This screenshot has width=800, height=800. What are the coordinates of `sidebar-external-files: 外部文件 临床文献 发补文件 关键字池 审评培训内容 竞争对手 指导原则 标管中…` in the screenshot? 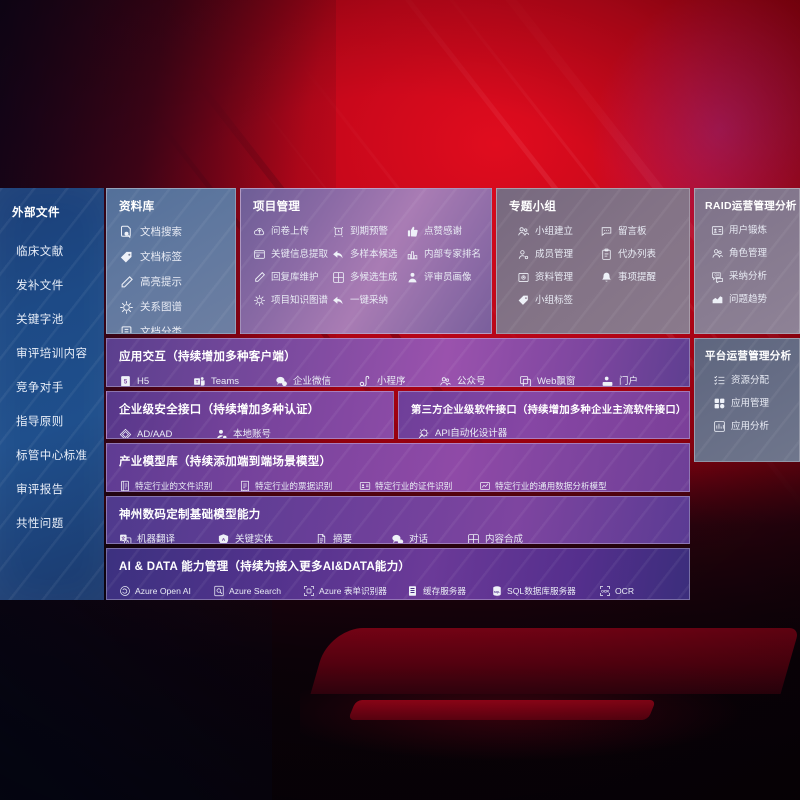 It's located at (52, 394).